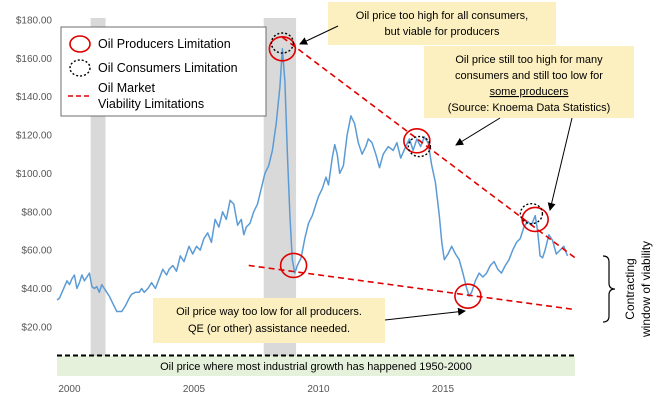 This screenshot has height=409, width=663. Describe the element at coordinates (126, 88) in the screenshot. I see `legend-viability-label-line1: Oil Market` at that location.